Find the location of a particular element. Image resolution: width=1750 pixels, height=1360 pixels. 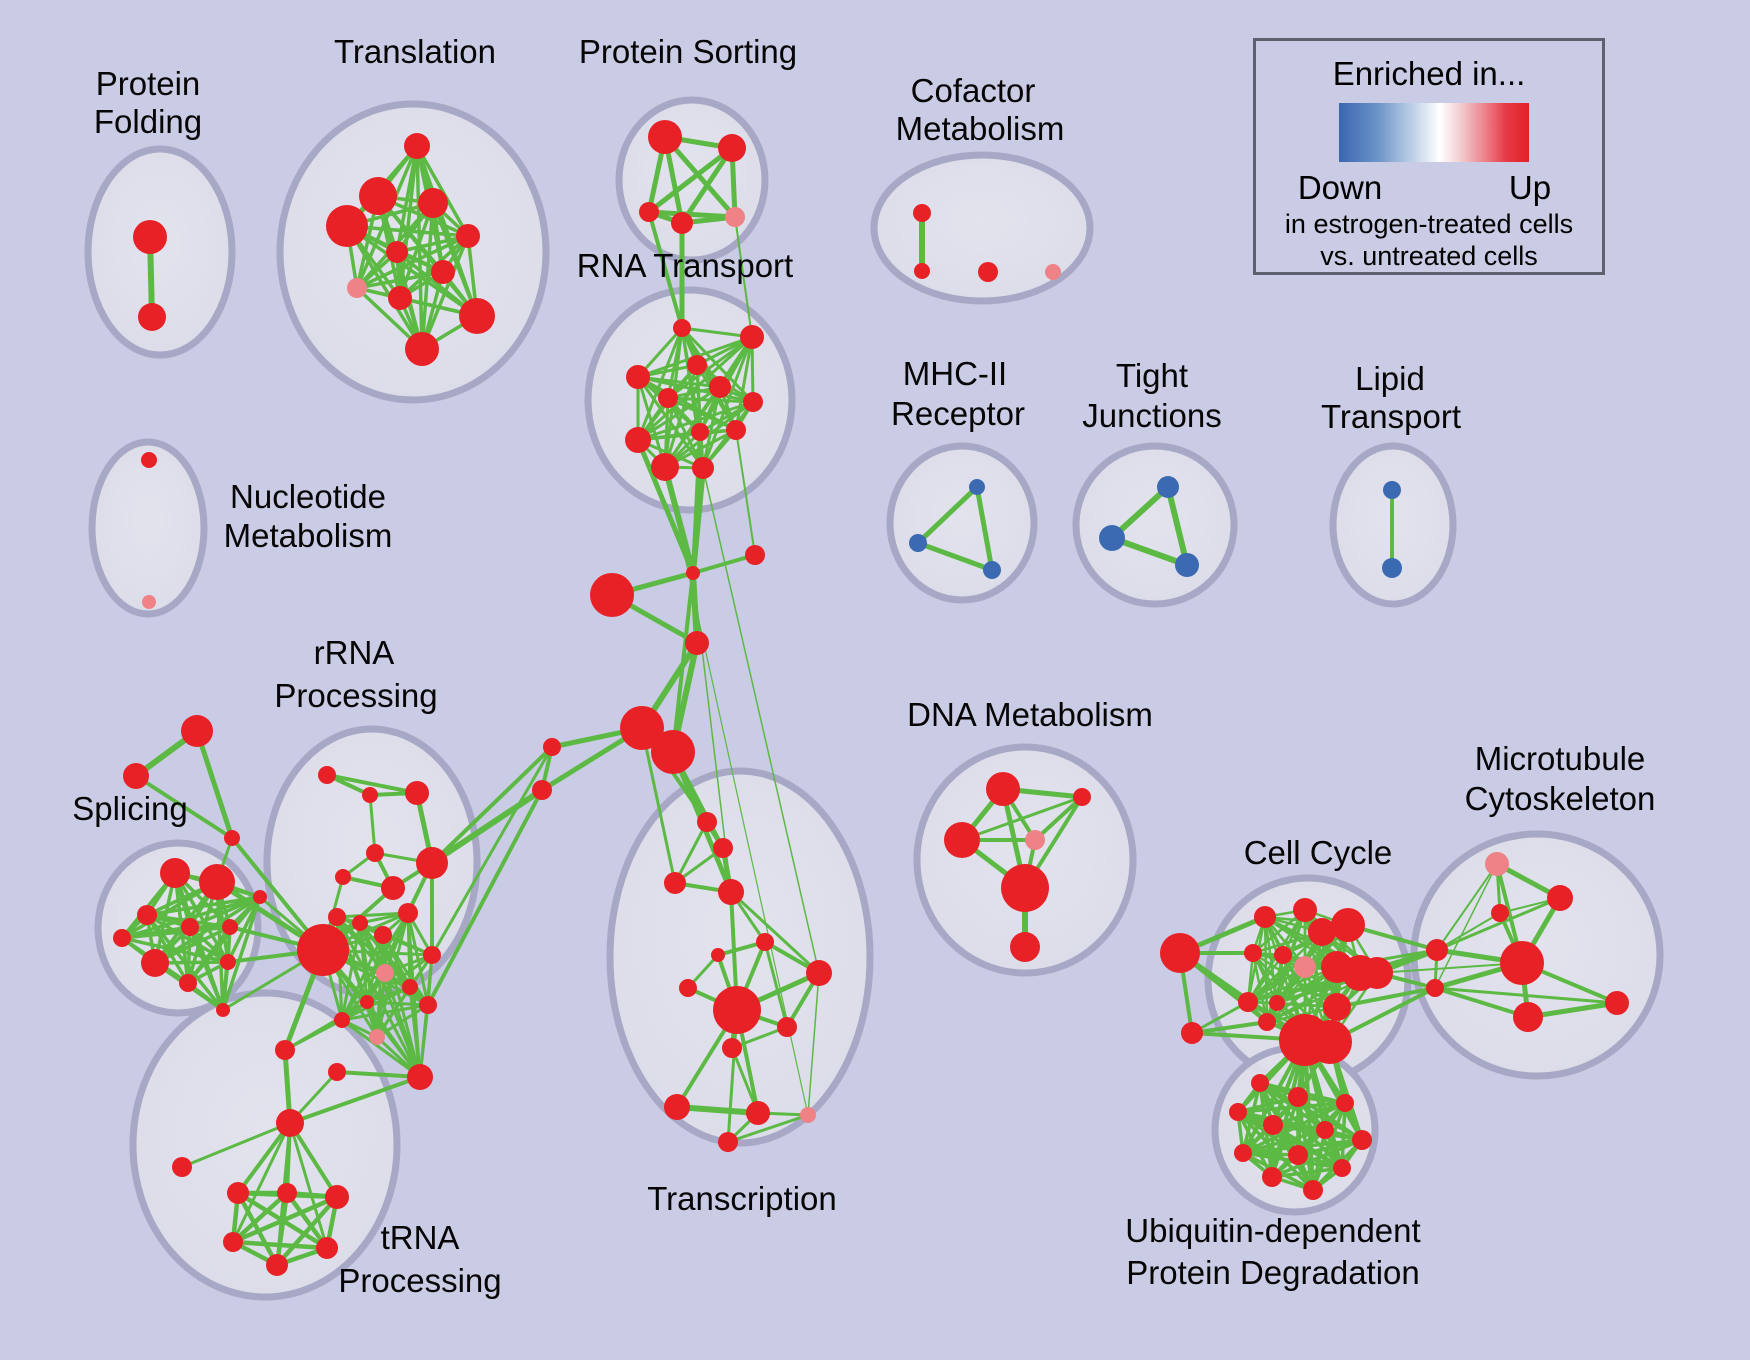

node-ps5 is located at coordinates (735, 217).